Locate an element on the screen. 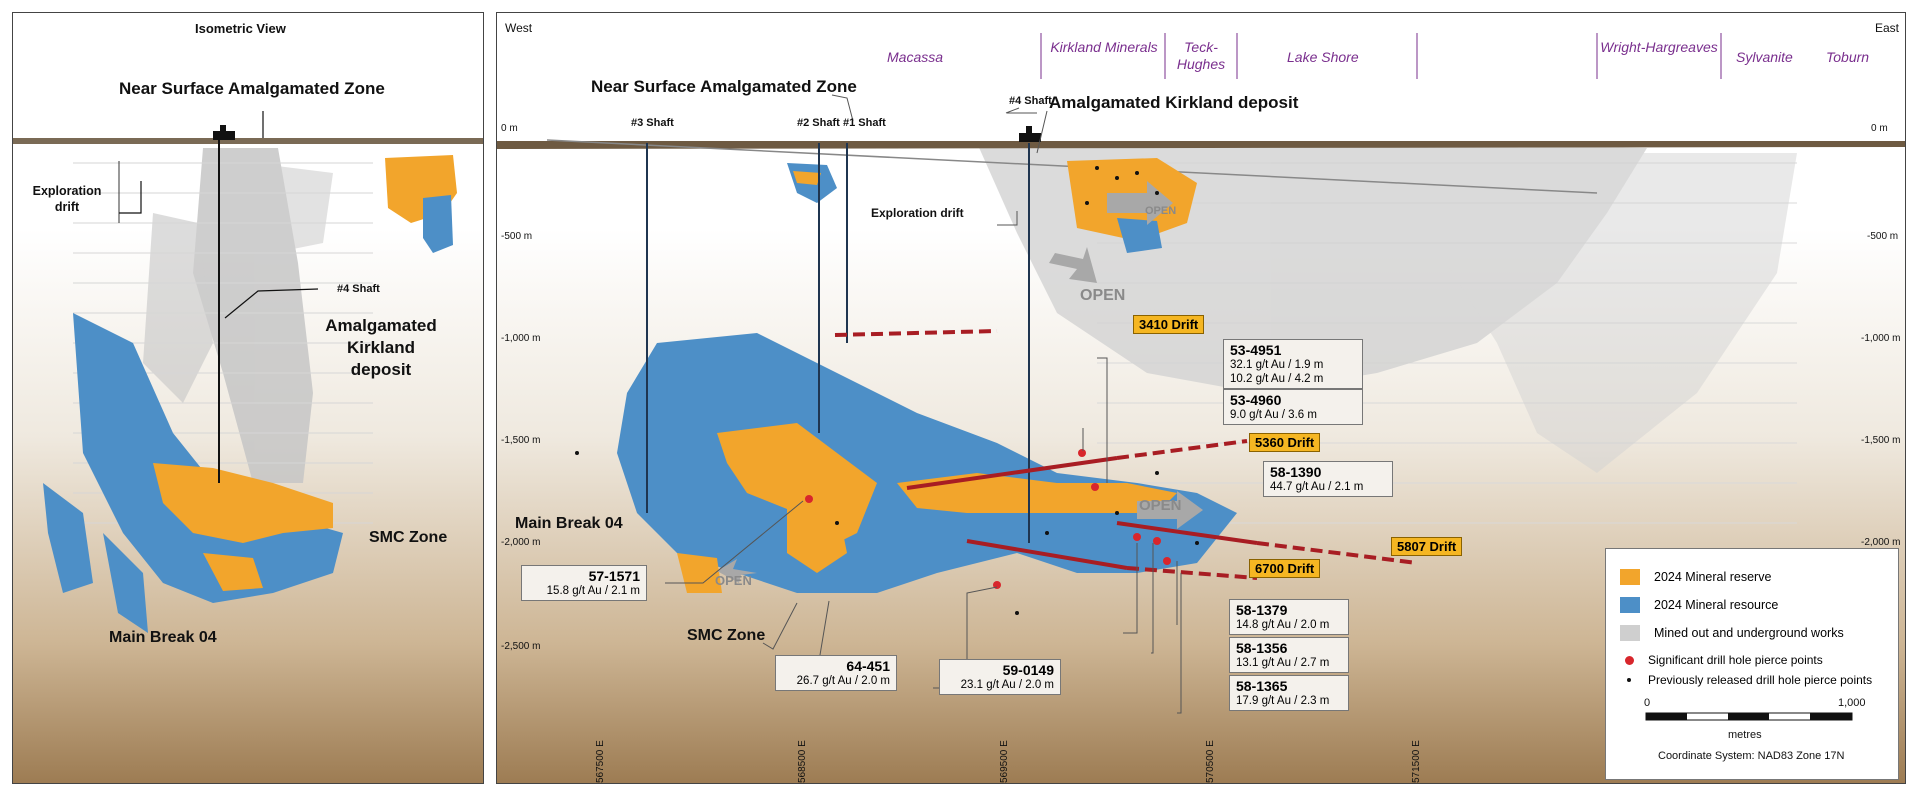 The width and height of the screenshot is (1920, 800). legend-mined: Mined out and underground works is located at coordinates (1732, 633).